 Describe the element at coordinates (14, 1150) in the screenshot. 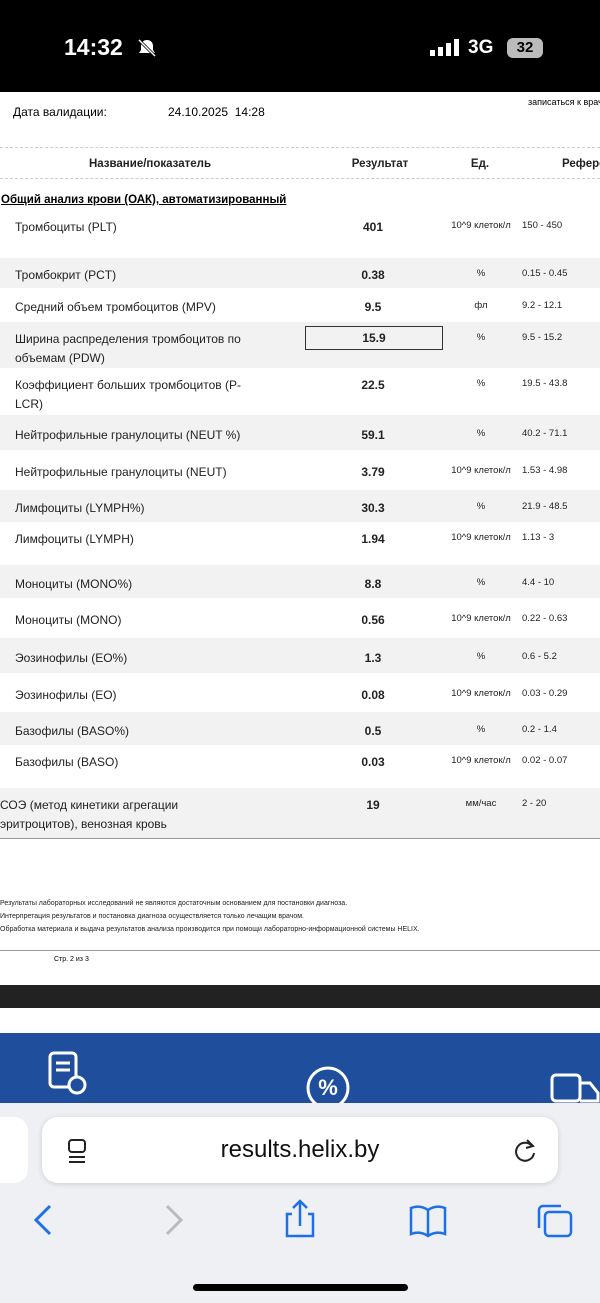

I see `prev-tab` at that location.